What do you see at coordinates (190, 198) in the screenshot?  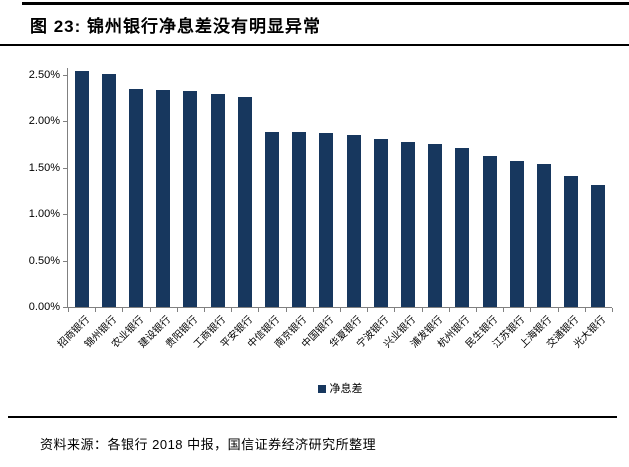 I see `bar-贵阳银行` at bounding box center [190, 198].